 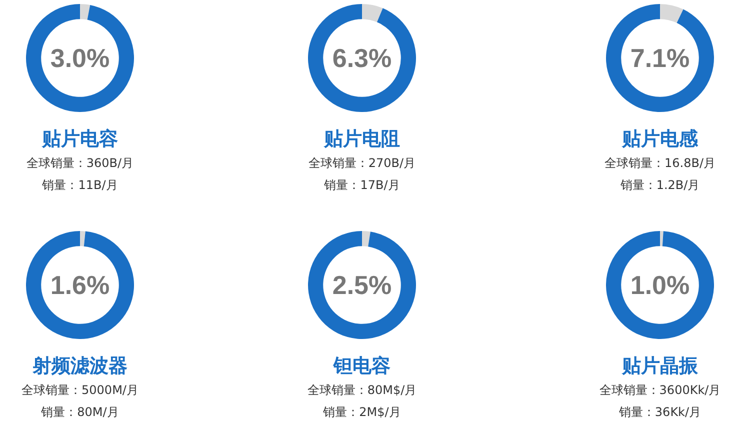 I want to click on text: 钽电容, so click(x=362, y=366).